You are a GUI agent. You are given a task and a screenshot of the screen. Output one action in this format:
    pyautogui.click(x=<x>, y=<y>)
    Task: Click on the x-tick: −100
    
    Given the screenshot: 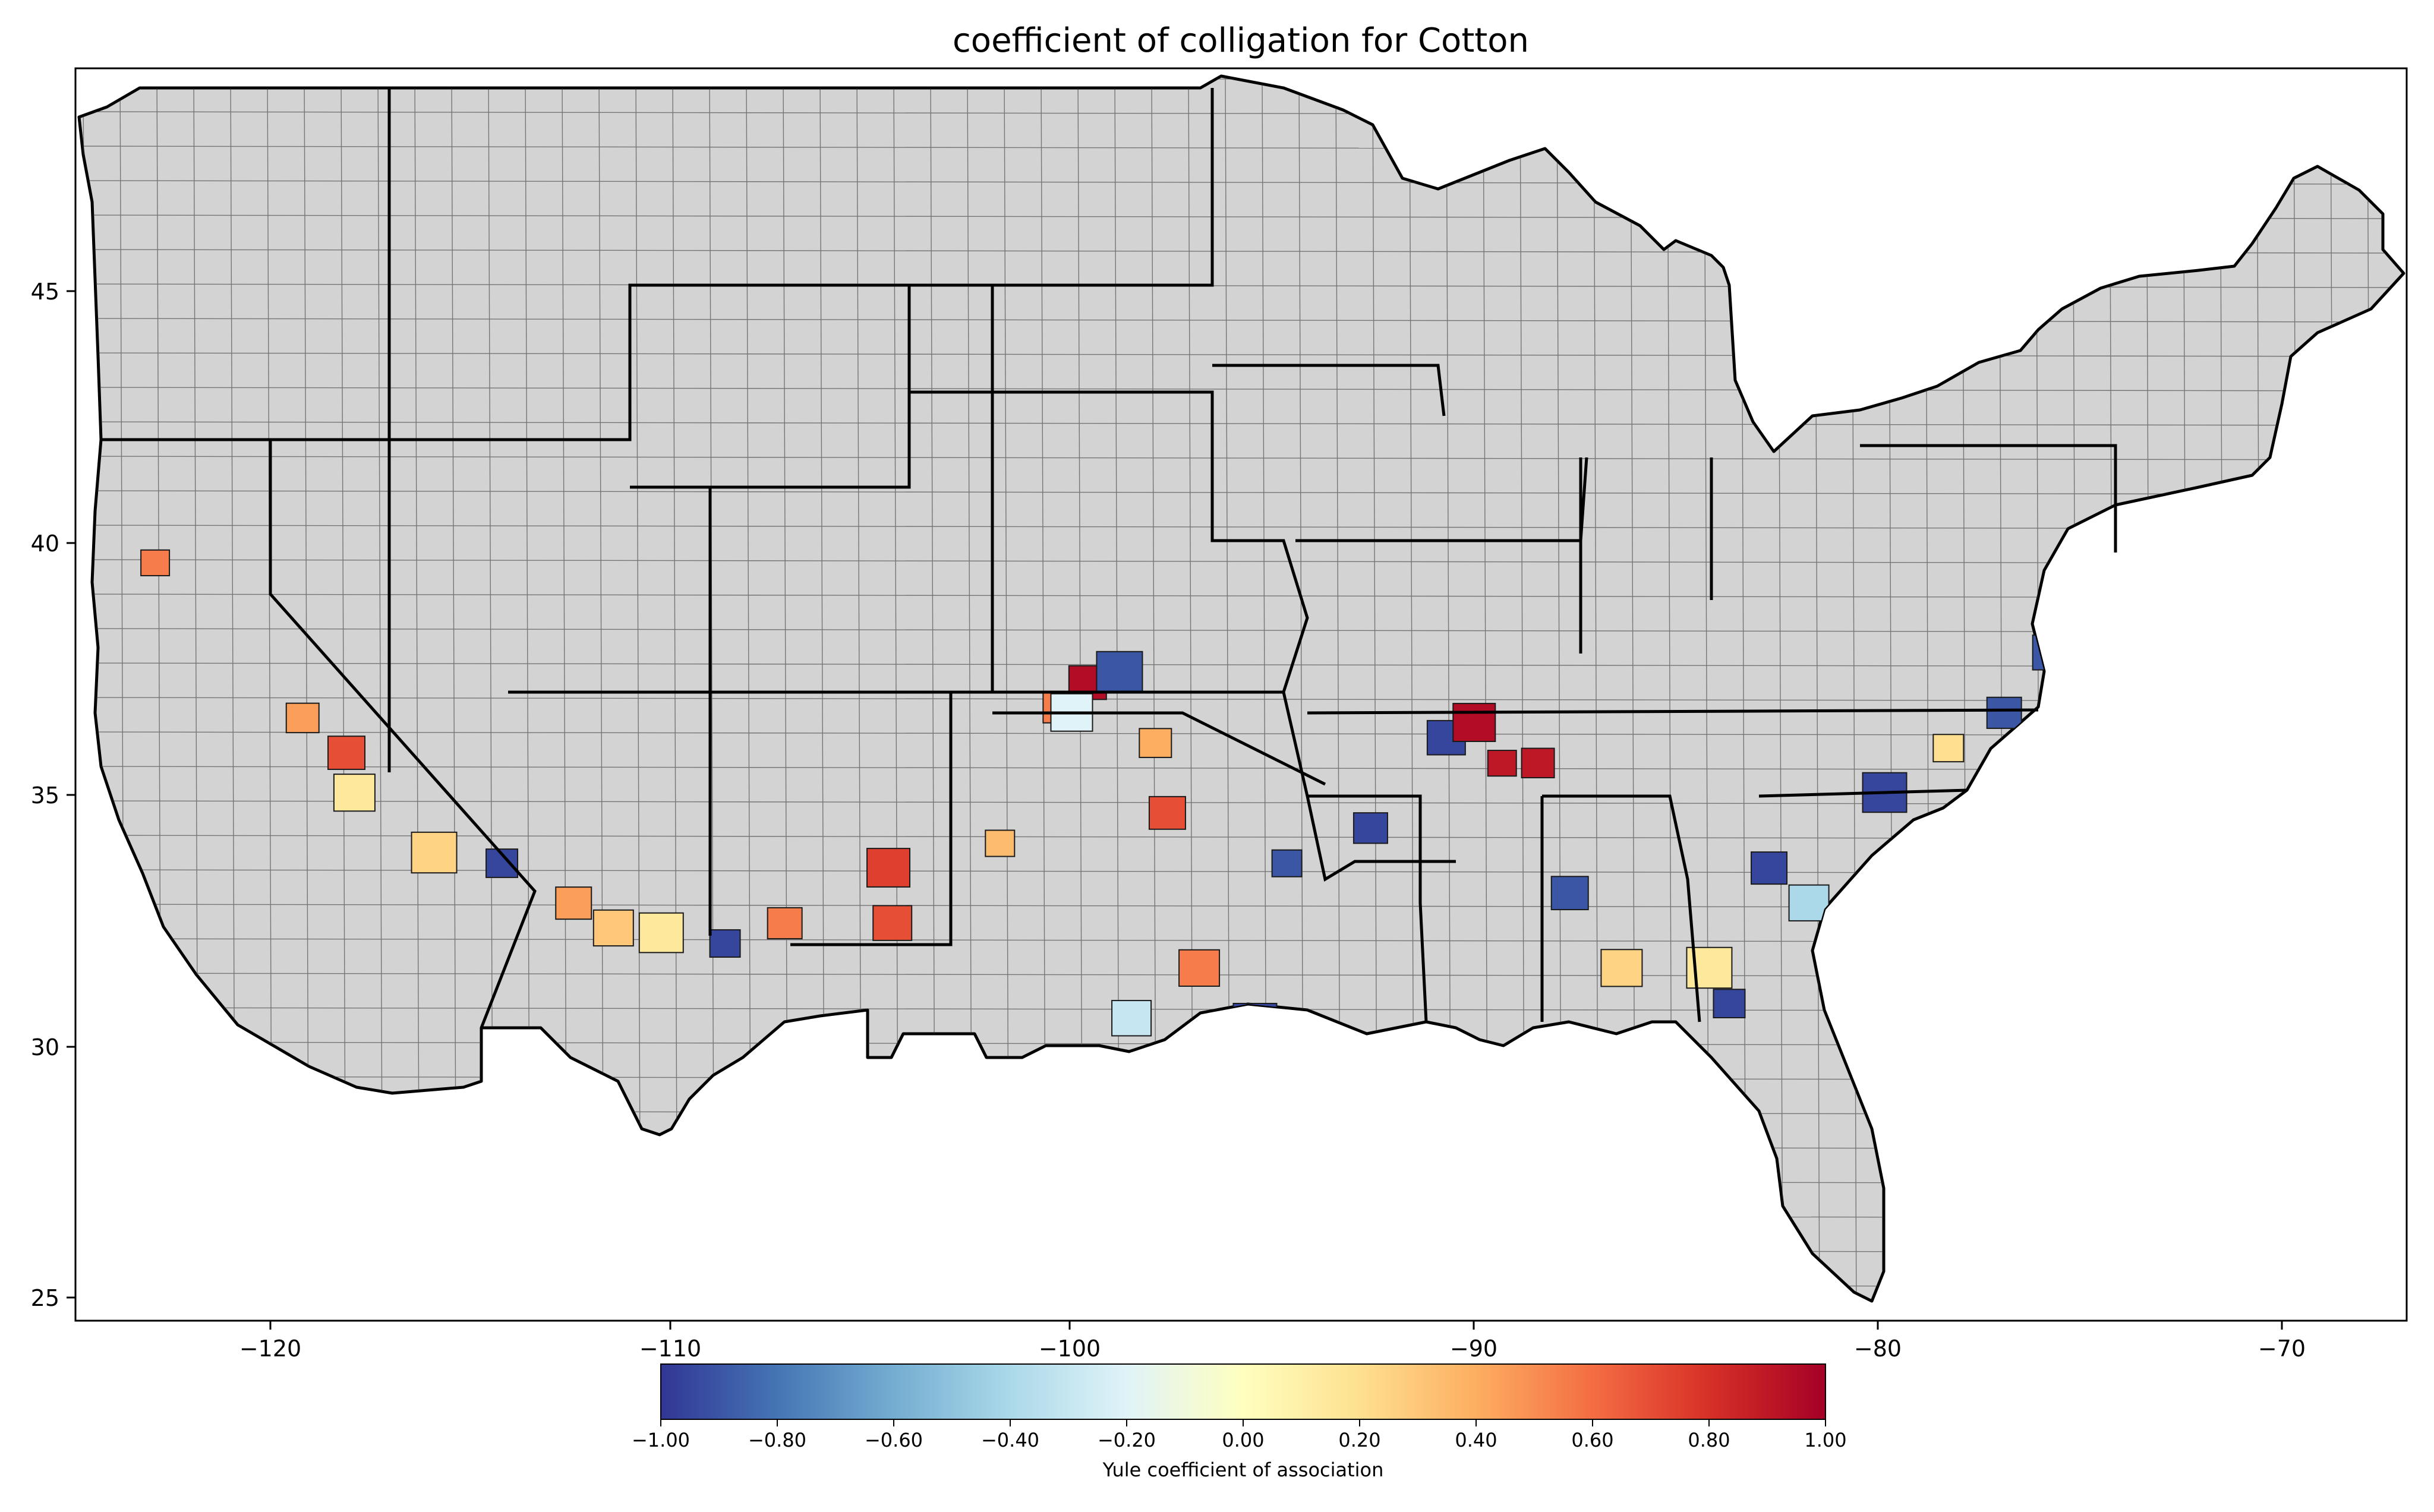 What is the action you would take?
    pyautogui.click(x=1070, y=1341)
    